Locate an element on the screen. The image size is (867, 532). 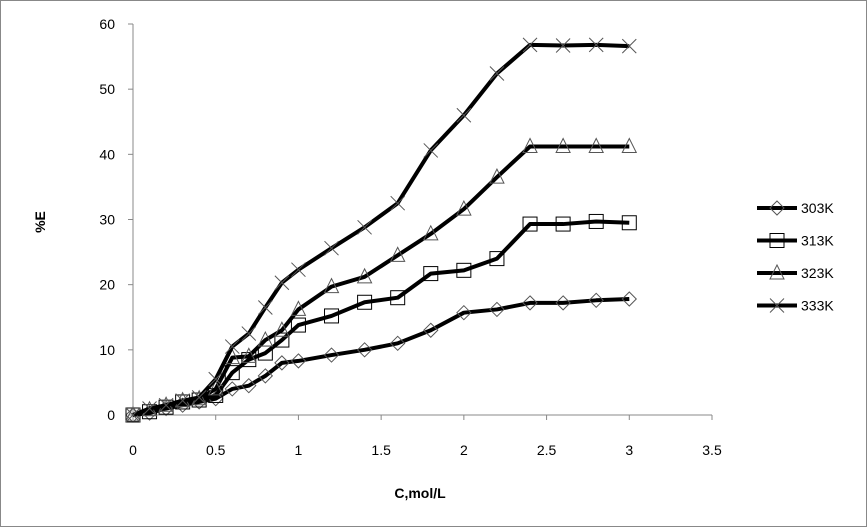
y-tick-label: 30 is located at coordinates (107, 220).